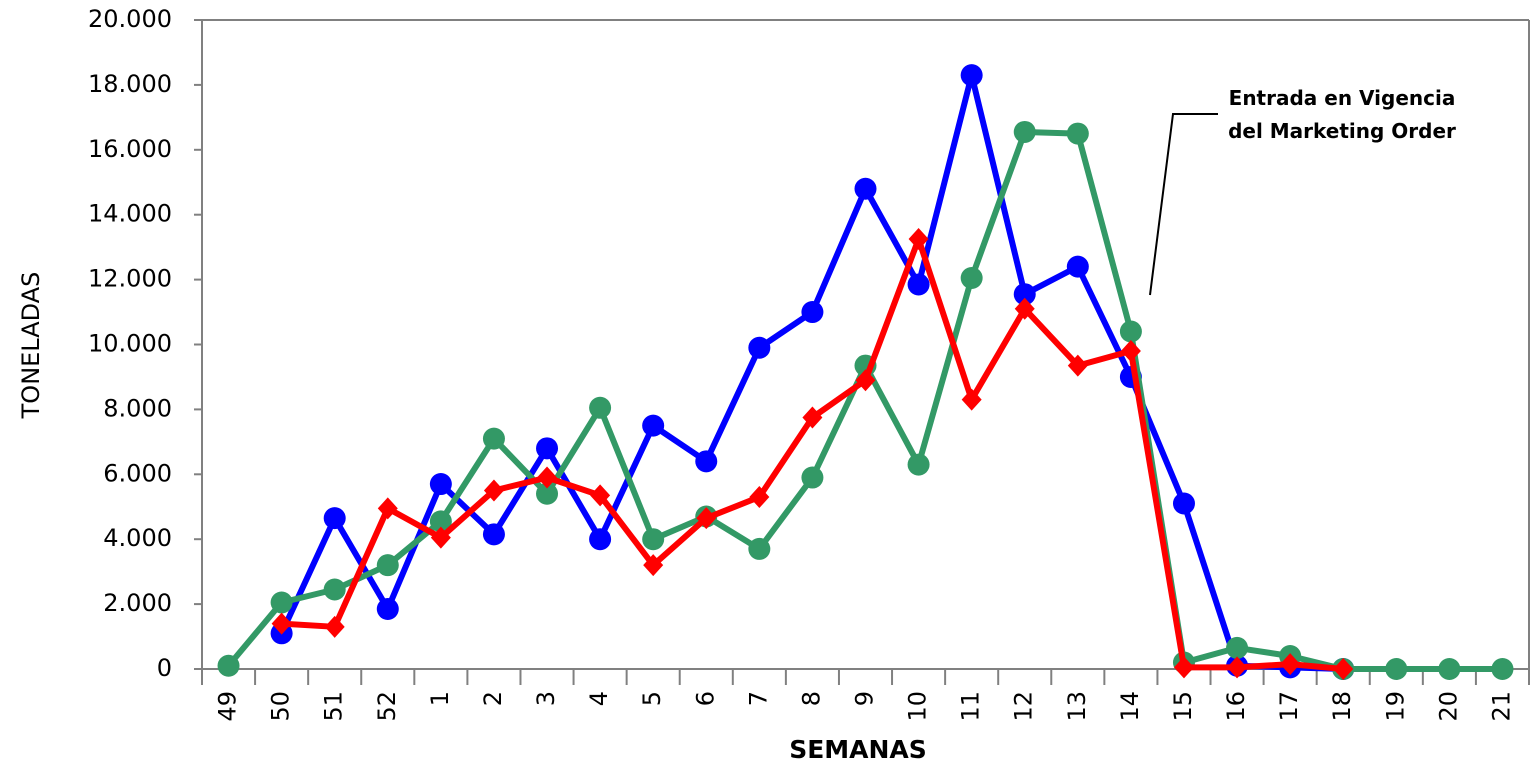  Describe the element at coordinates (137, 473) in the screenshot. I see `y-tick-label: 6.000` at that location.